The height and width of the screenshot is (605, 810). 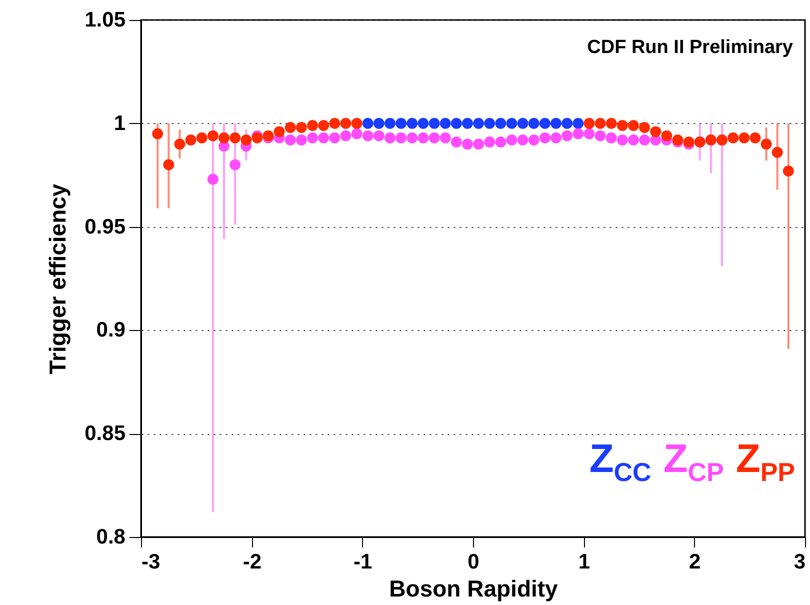 I want to click on y-tick-label: 1.05, so click(x=105, y=20).